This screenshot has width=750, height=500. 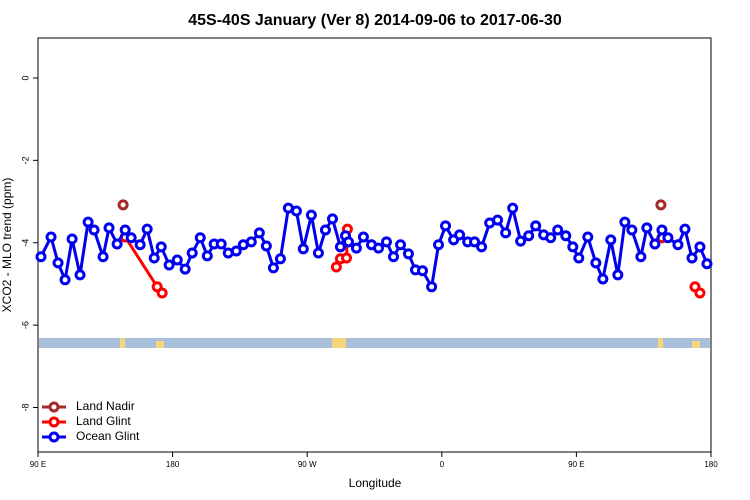 I want to click on y-tick-label: -4, so click(x=25, y=243).